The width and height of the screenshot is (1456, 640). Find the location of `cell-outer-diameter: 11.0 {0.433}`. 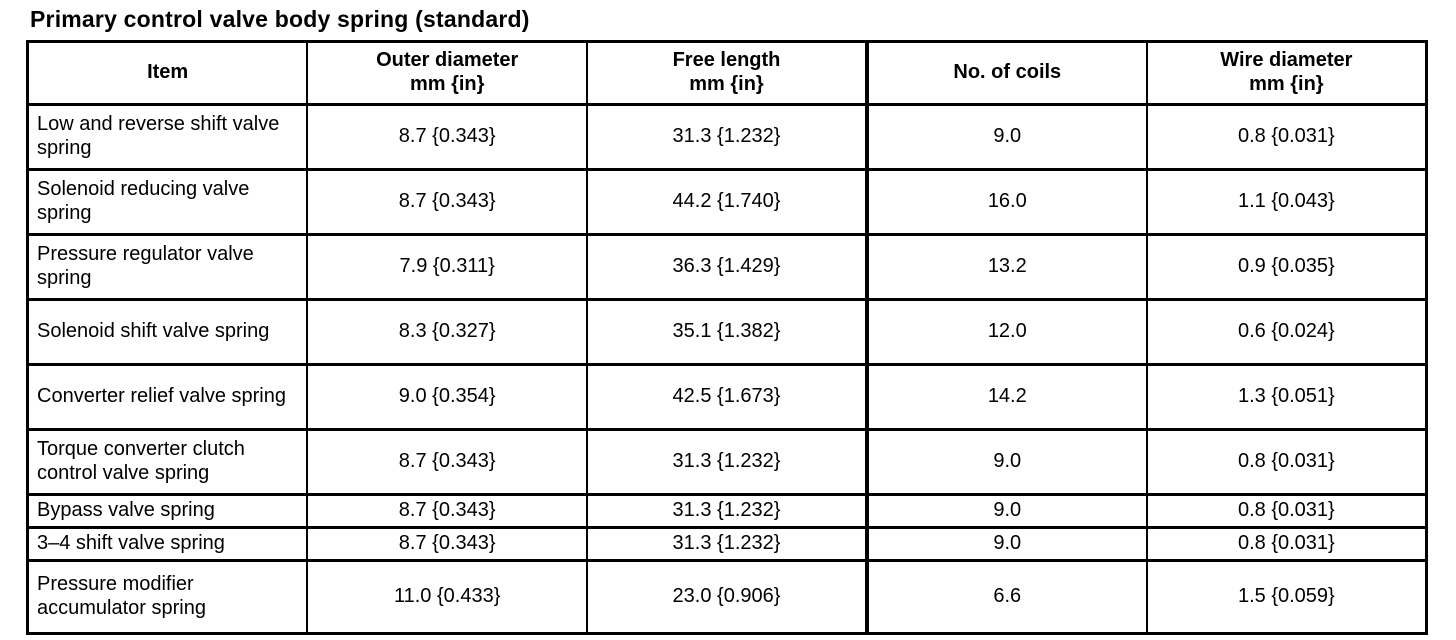

cell-outer-diameter: 11.0 {0.433} is located at coordinates (447, 597).